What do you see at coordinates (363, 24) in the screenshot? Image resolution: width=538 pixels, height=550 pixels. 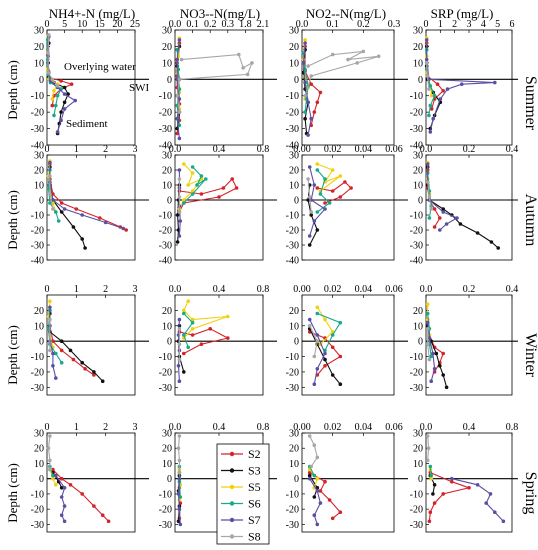 I see `x-tick-label: 0.2` at bounding box center [363, 24].